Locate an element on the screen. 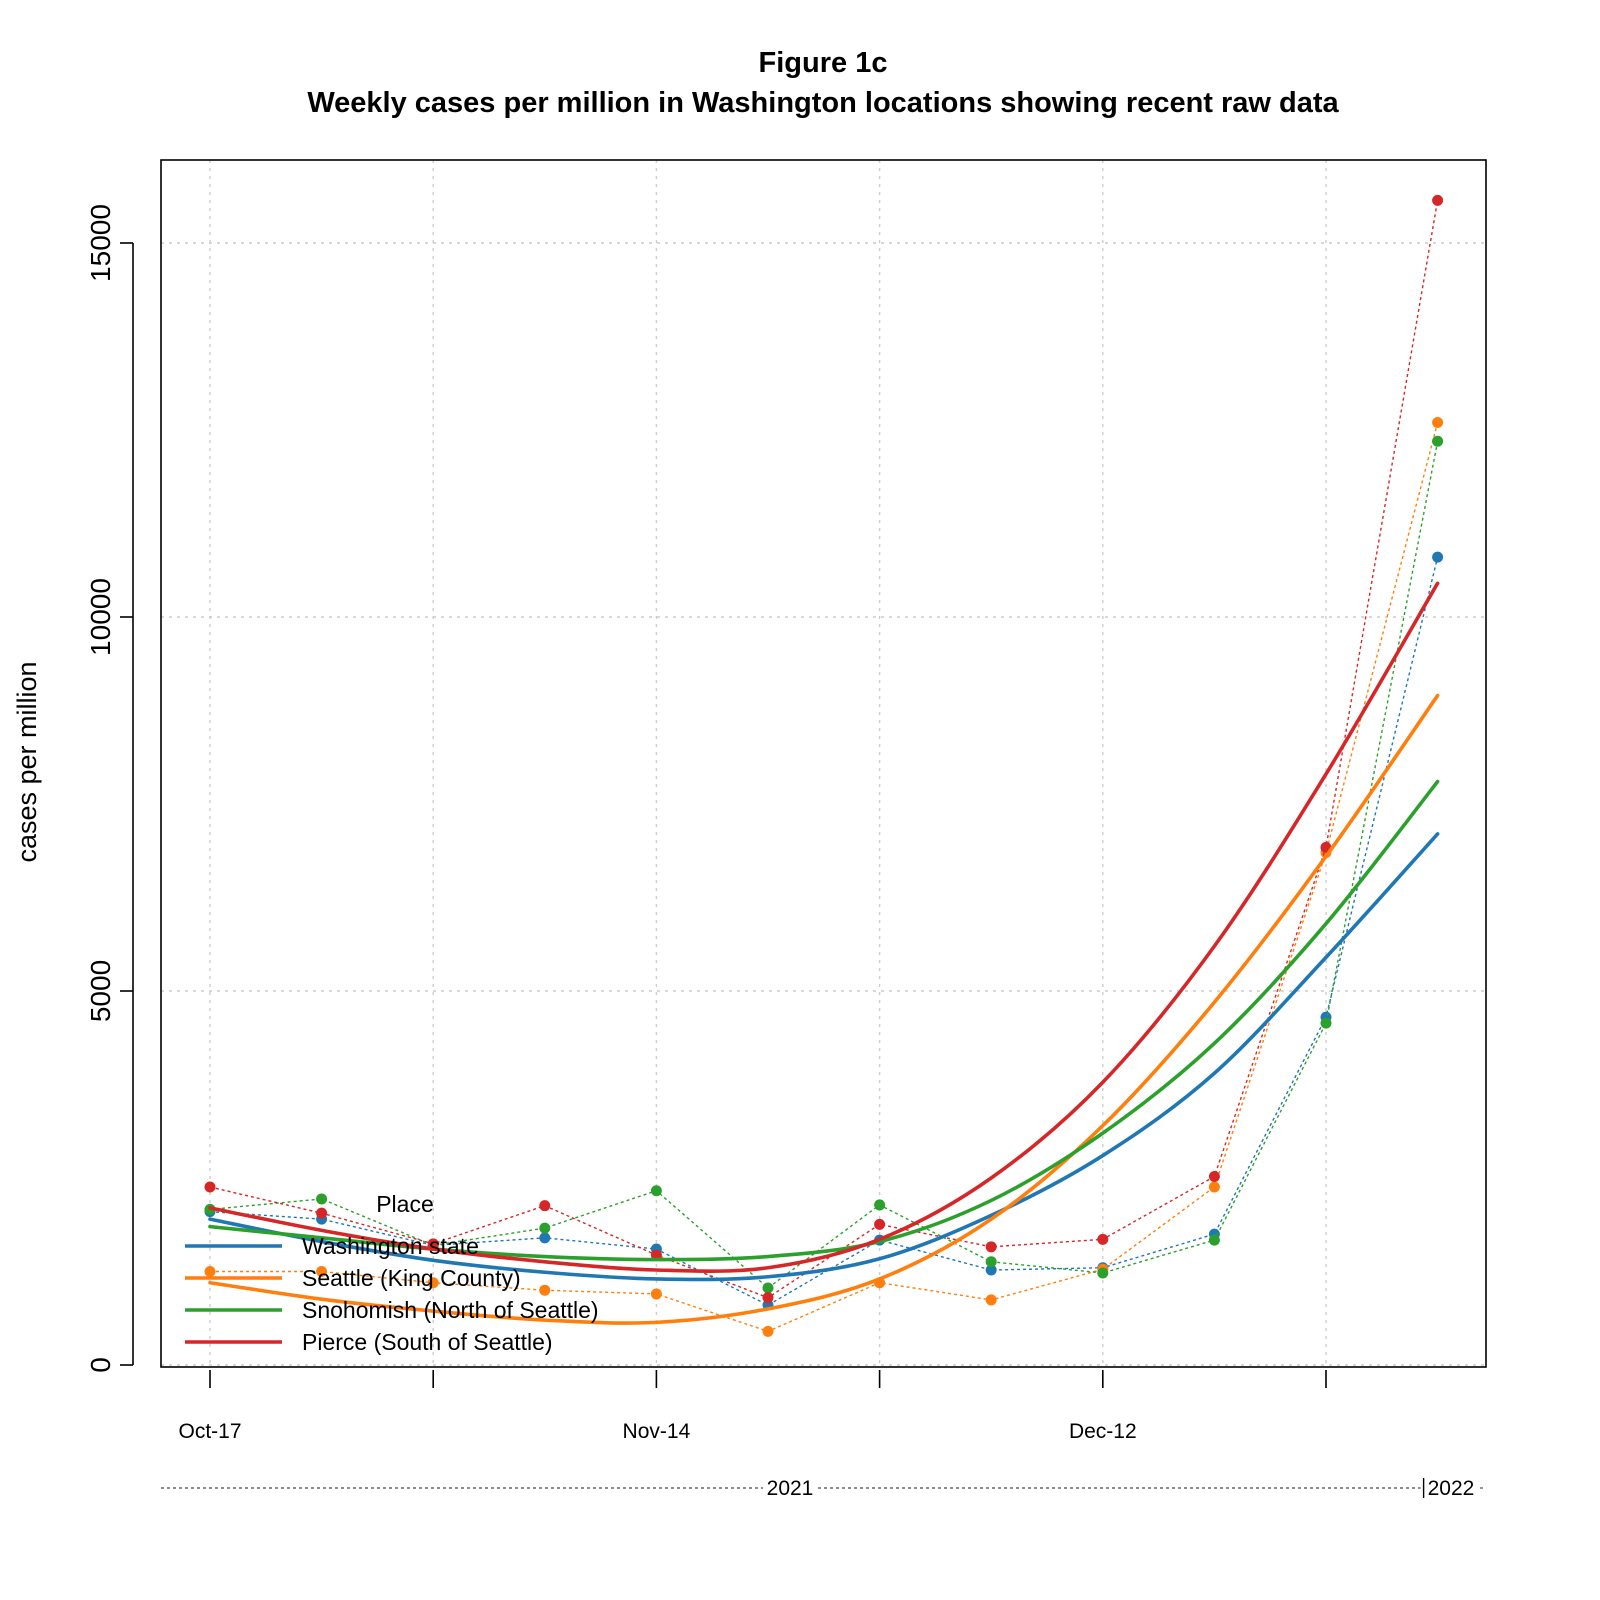 The image size is (1600, 1600). legend-label-0: Washington state is located at coordinates (390, 1246).